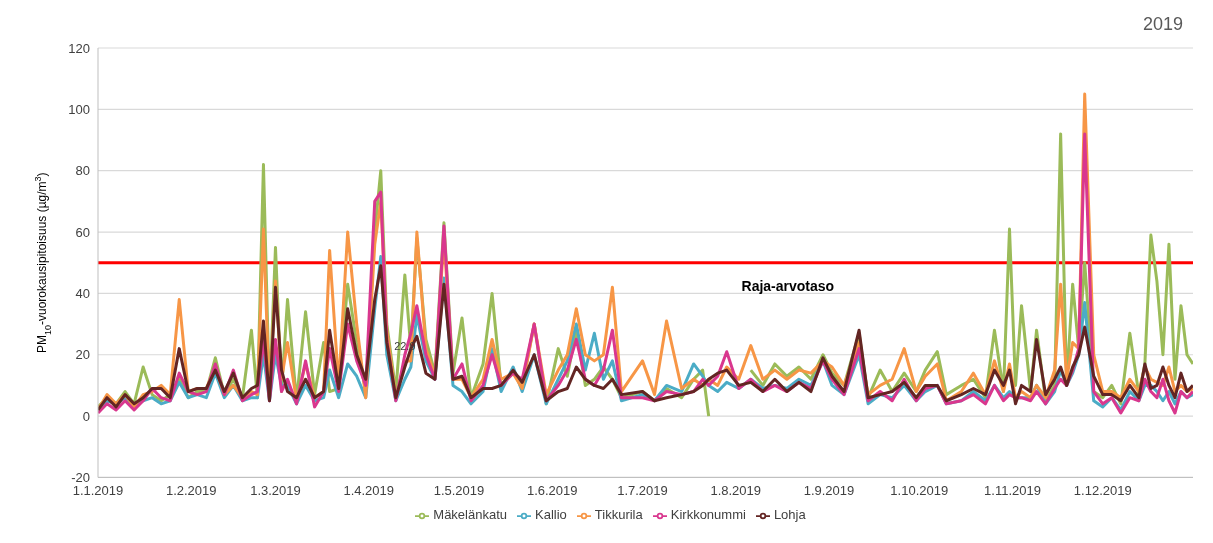 The width and height of the screenshot is (1213, 543). Describe the element at coordinates (788, 285) in the screenshot. I see `ref-line-label: Raja-arvotaso` at that location.